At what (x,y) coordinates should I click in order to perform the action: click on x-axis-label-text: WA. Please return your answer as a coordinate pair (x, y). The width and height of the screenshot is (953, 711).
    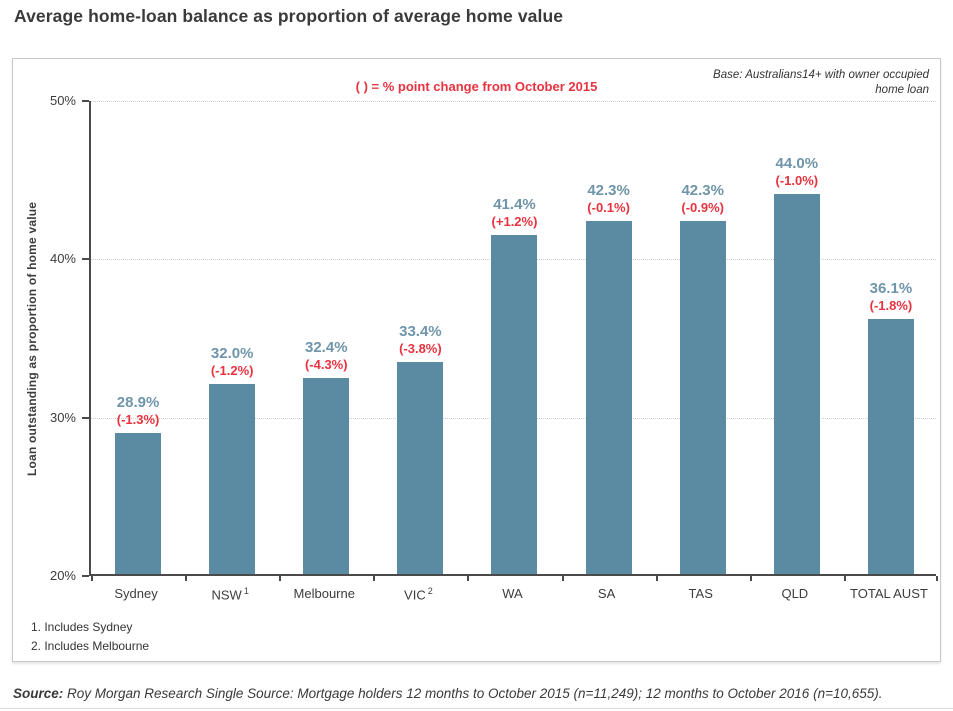
    Looking at the image, I should click on (512, 593).